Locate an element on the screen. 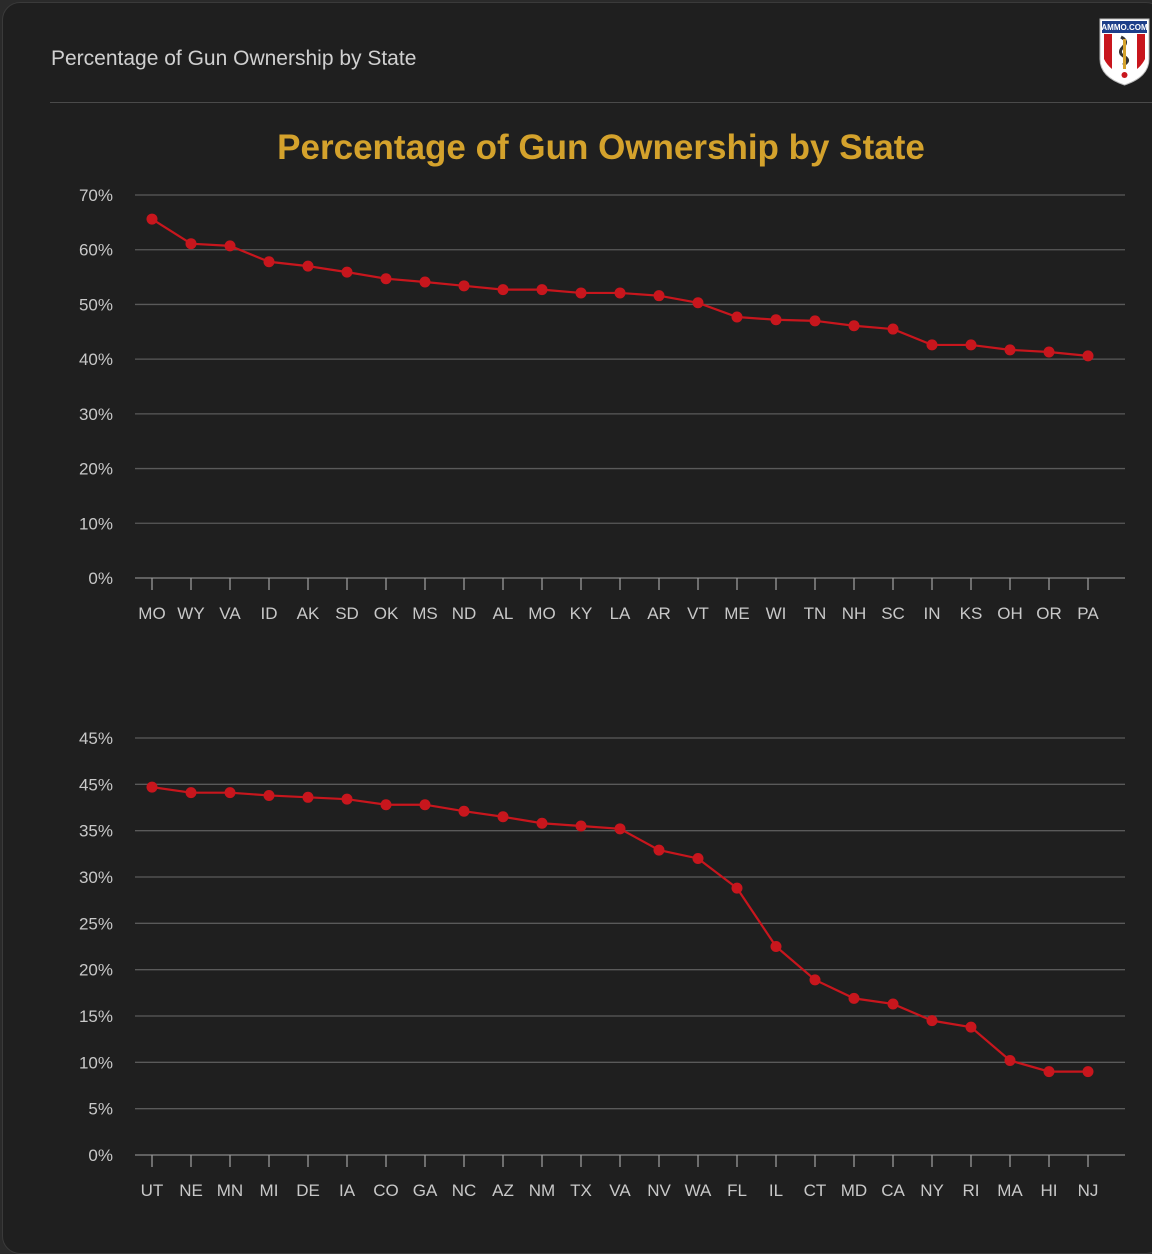  x-tick-label: MI is located at coordinates (269, 1190).